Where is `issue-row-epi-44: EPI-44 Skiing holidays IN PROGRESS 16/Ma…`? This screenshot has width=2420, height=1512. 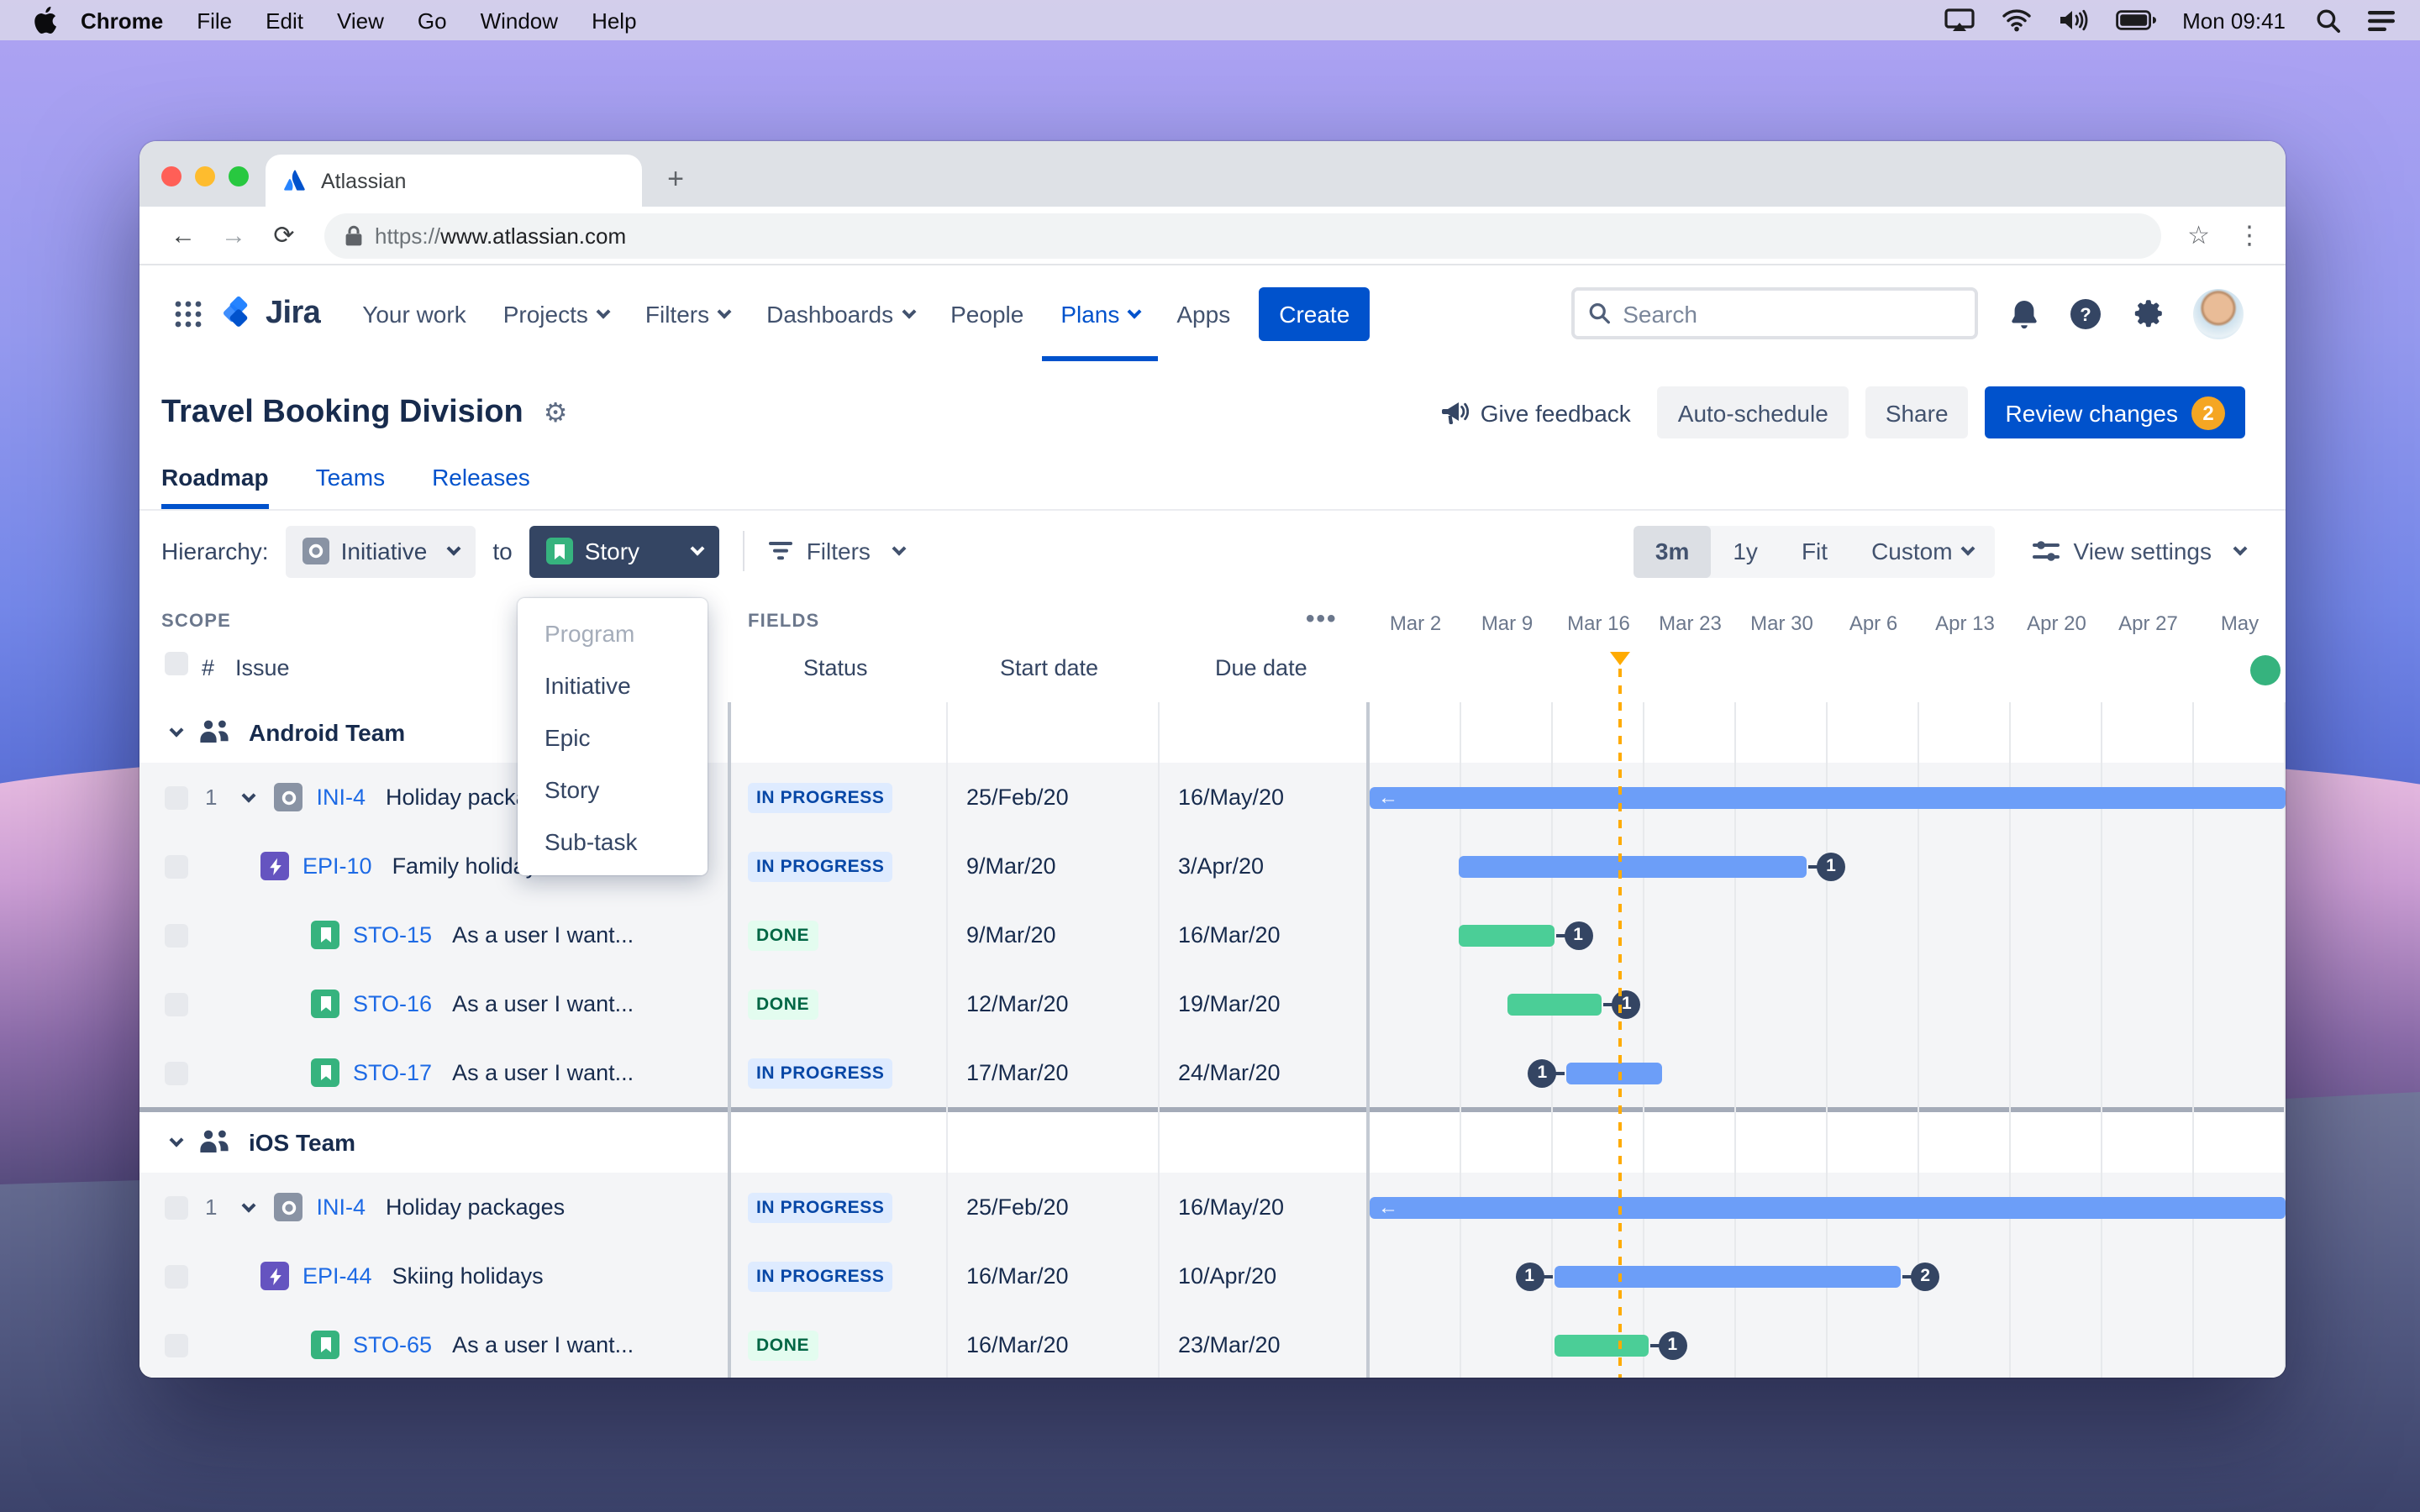 issue-row-epi-44: EPI-44 Skiing holidays IN PROGRESS 16/Ma… is located at coordinates (1212, 1276).